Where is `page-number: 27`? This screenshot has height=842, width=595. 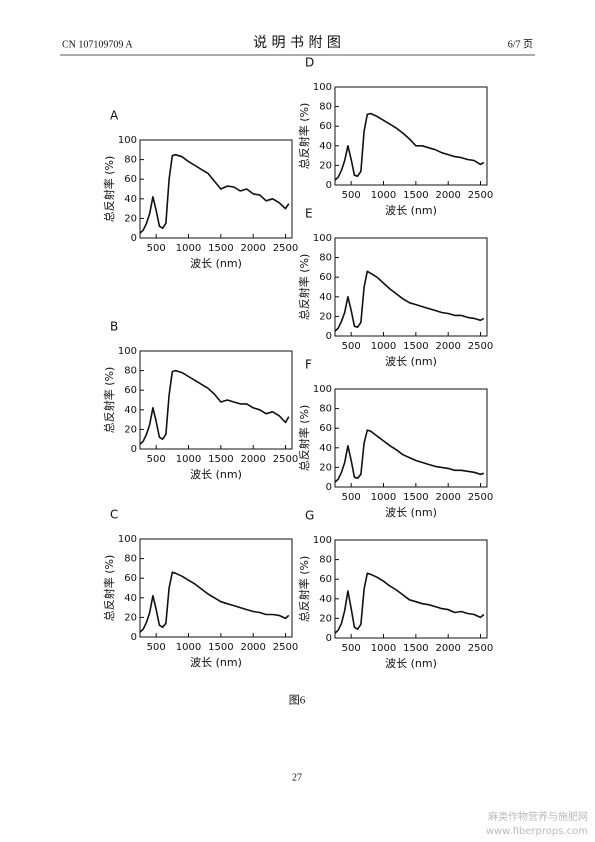
page-number: 27 is located at coordinates (297, 777).